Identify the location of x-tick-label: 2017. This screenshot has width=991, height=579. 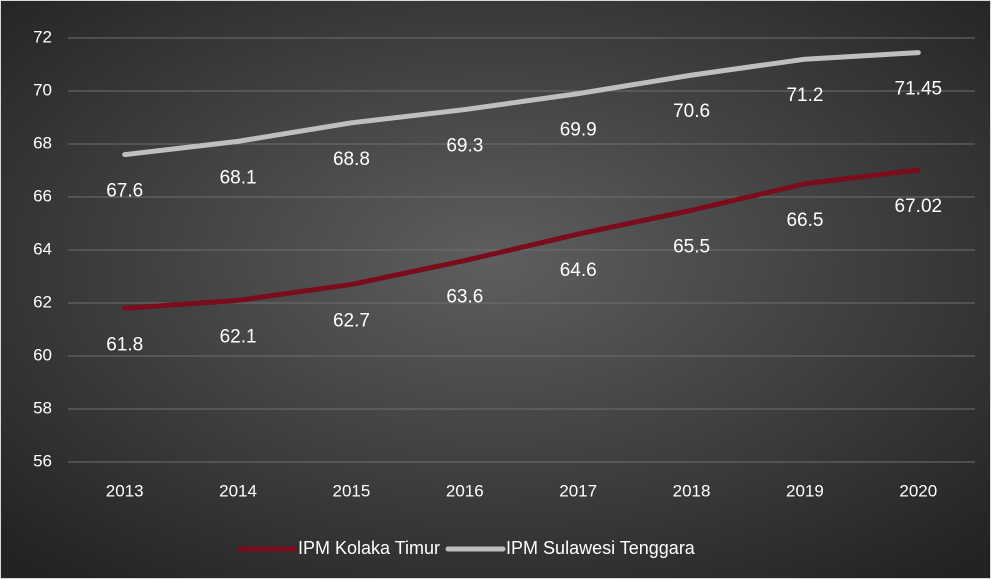
(578, 490).